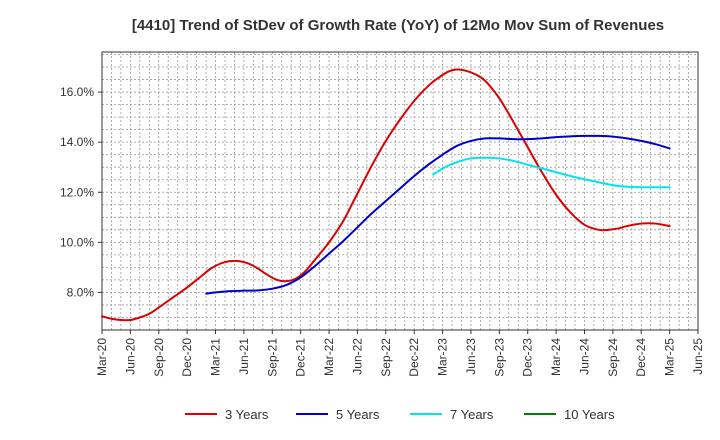  Describe the element at coordinates (584, 356) in the screenshot. I see `x-tick-label: Jun-24` at that location.